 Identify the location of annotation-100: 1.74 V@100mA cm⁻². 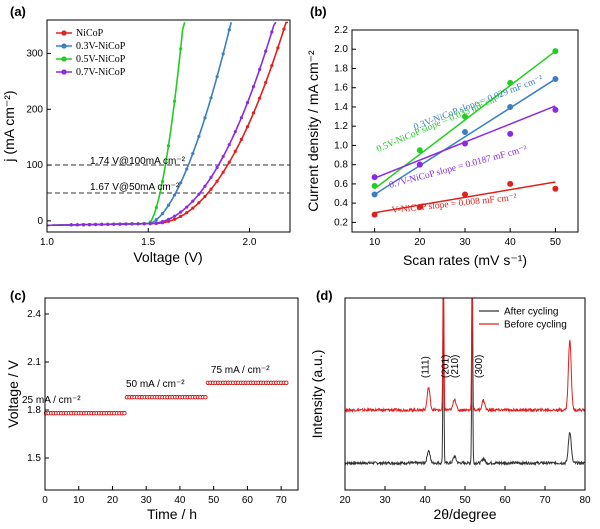
(138, 161).